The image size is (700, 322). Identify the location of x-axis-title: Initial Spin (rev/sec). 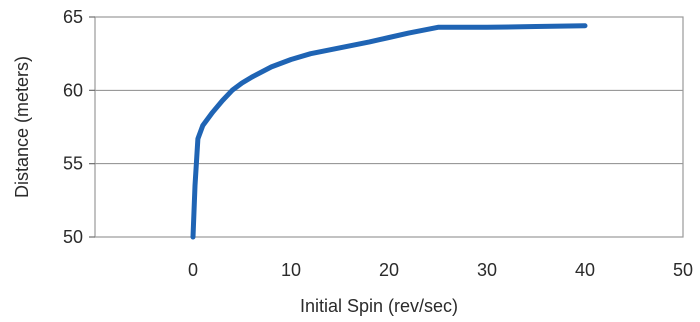
(379, 306).